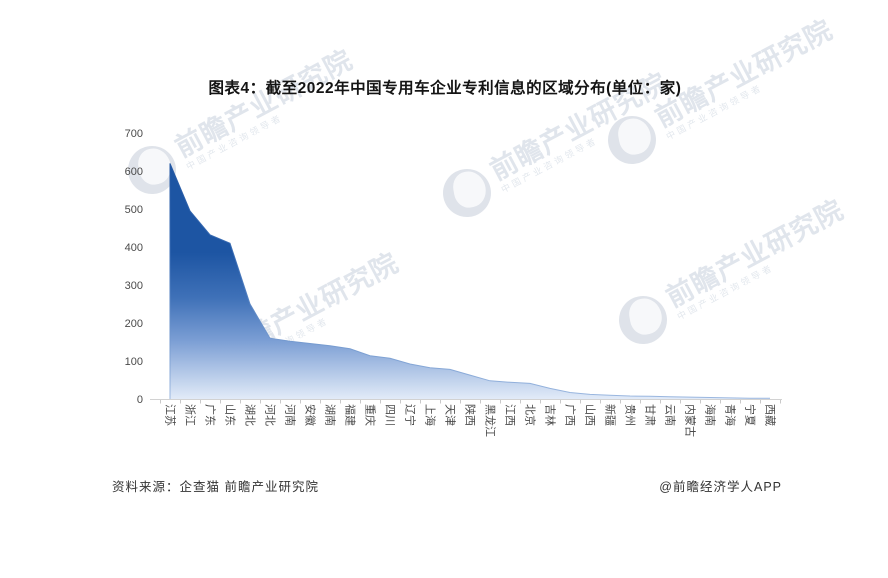 This screenshot has height=578, width=888. What do you see at coordinates (551, 415) in the screenshot?
I see `x-axis-label: 吉林` at bounding box center [551, 415].